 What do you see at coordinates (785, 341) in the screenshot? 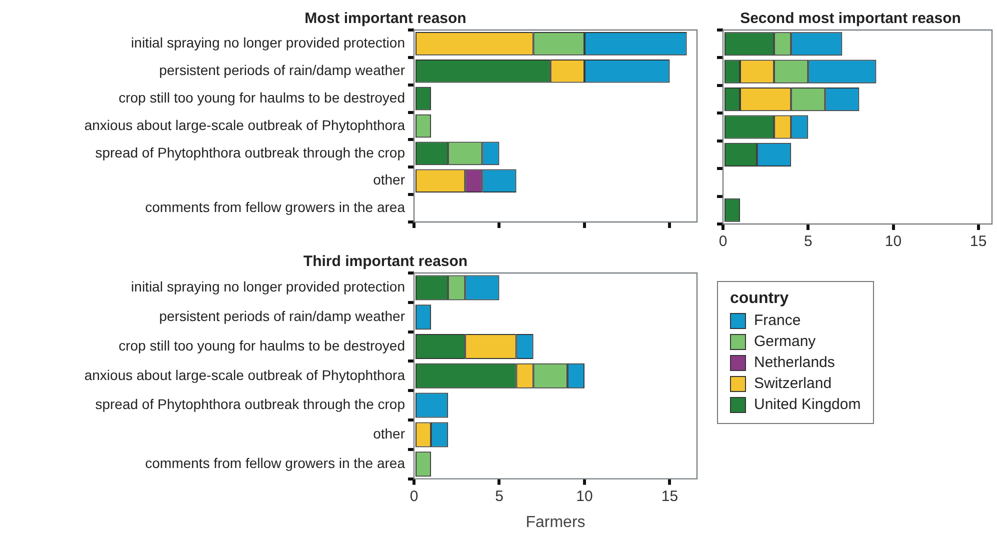
I see `legend-label: Germany` at bounding box center [785, 341].